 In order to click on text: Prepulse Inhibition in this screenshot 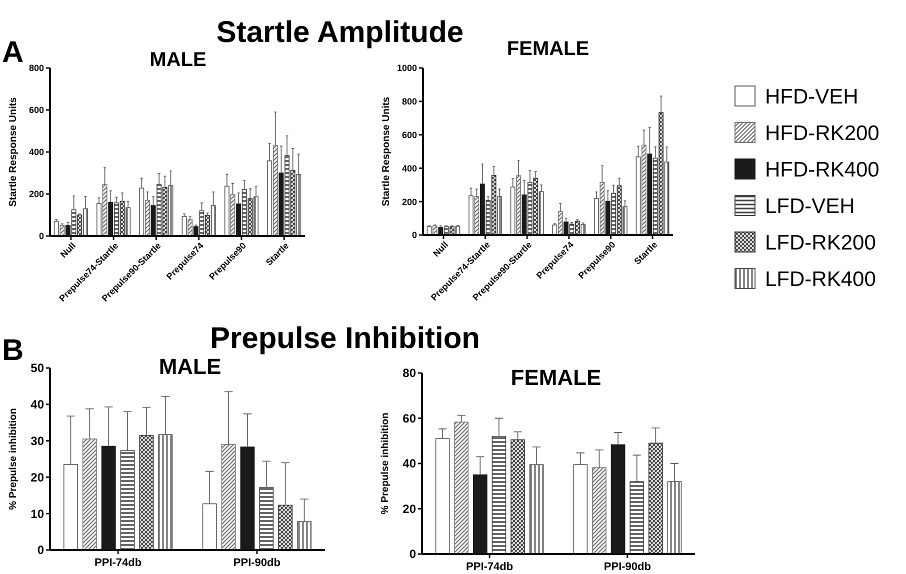, I will do `click(345, 338)`.